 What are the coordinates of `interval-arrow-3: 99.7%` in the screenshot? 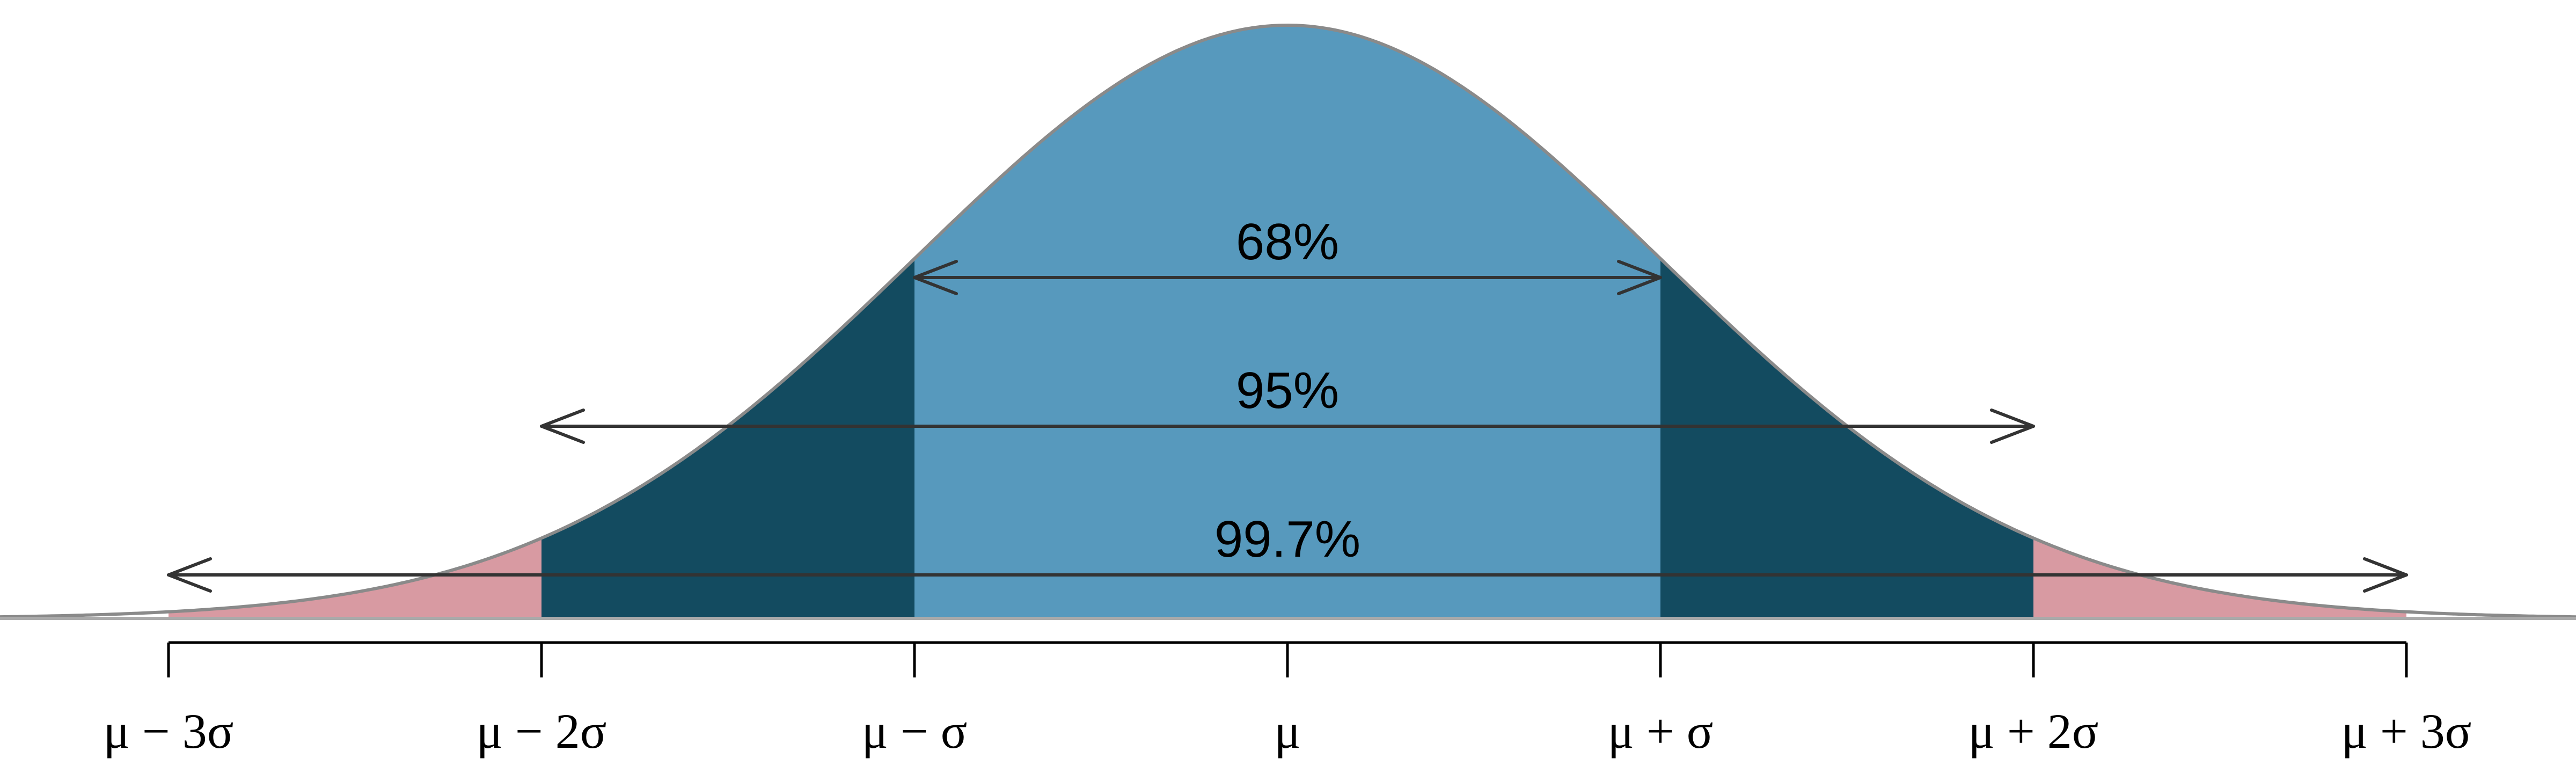 It's located at (1287, 552).